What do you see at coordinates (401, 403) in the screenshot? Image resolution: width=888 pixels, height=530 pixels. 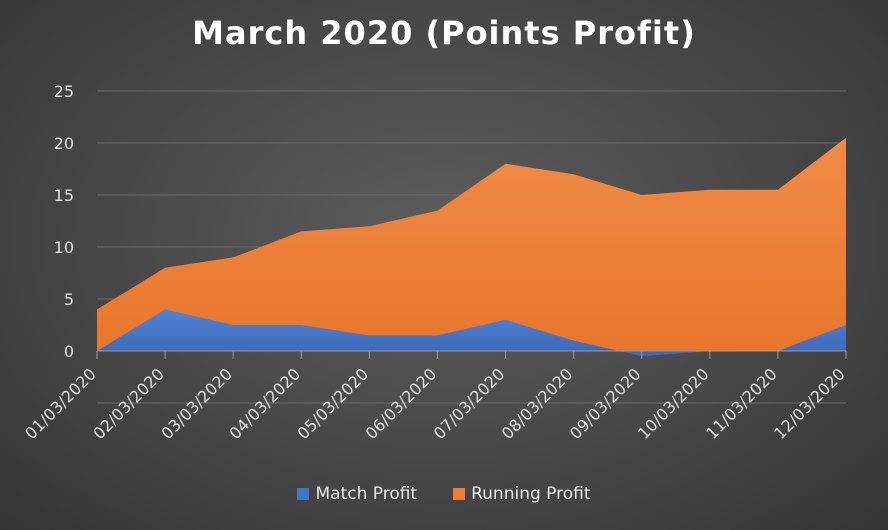 I see `x-tick-label: 06/03/2020` at bounding box center [401, 403].